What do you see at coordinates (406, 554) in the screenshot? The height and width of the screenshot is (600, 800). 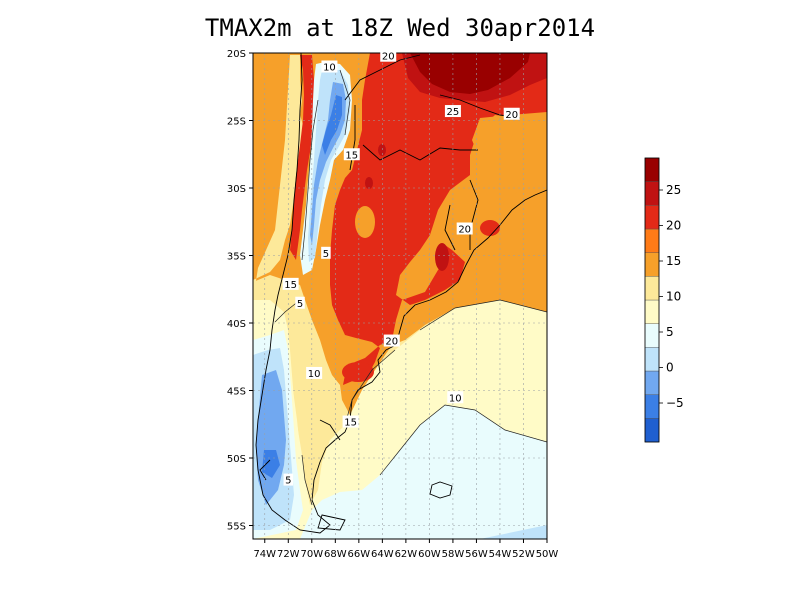 I see `lon-tick-label: 62W` at bounding box center [406, 554].